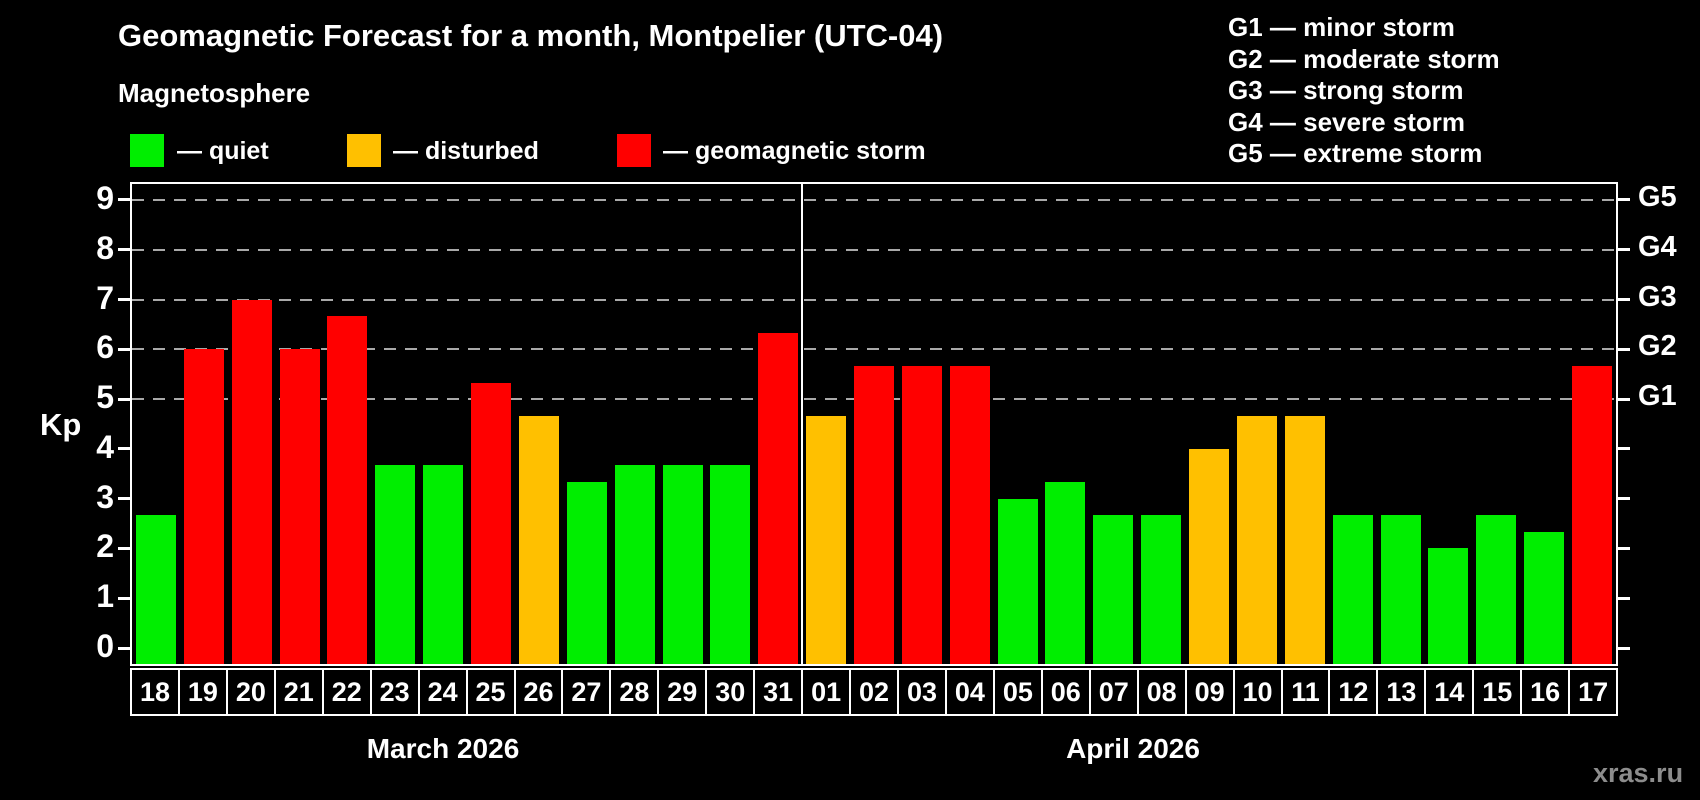 This screenshot has height=800, width=1700. What do you see at coordinates (364, 150) in the screenshot?
I see `legend-swatch-disturbed-icon` at bounding box center [364, 150].